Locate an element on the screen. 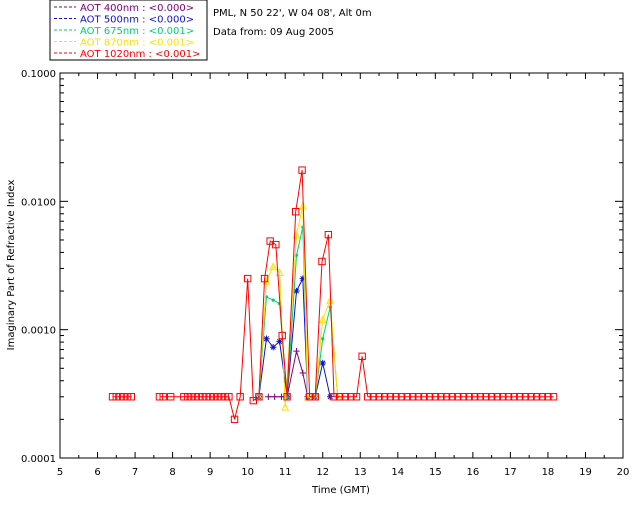 The height and width of the screenshot is (512, 640). legend-label: AOT 500nm : <0.000> is located at coordinates (137, 20).